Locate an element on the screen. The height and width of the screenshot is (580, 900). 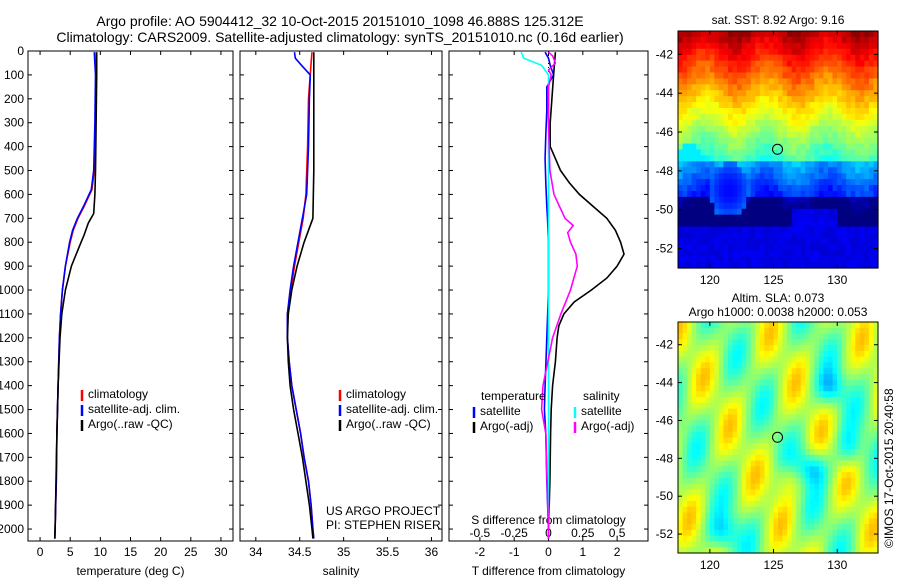
x-tick-label: 34 is located at coordinates (256, 552).